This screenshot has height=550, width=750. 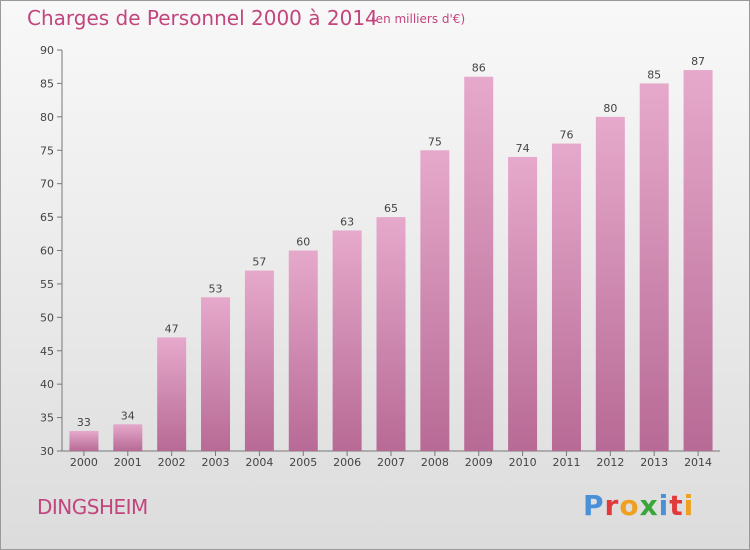 I want to click on bar-value-label: 63, so click(x=347, y=221).